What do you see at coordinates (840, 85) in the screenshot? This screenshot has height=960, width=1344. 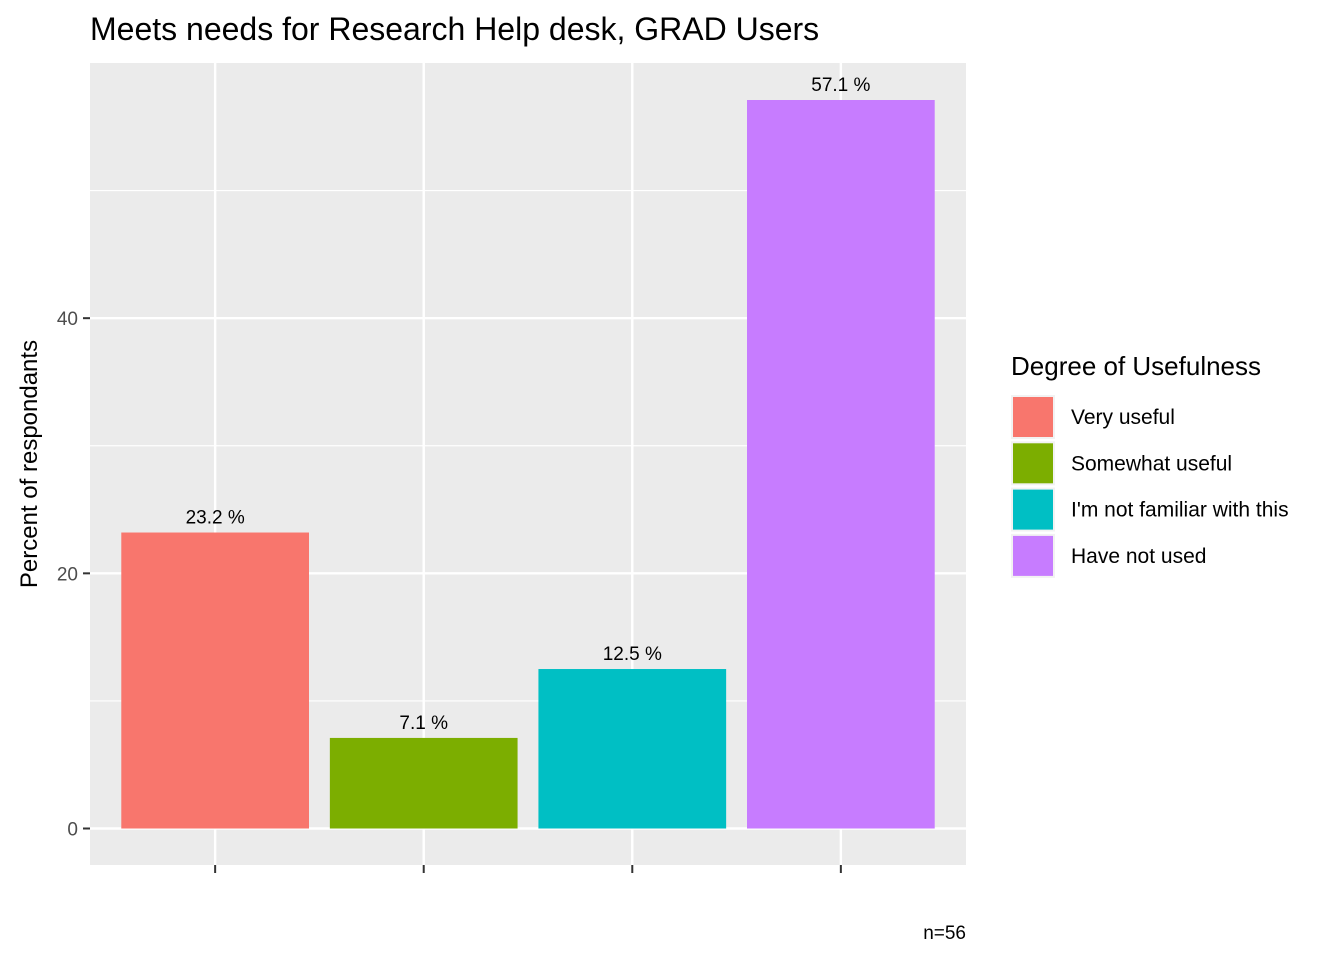 I see `bar-value-label: 57.1 %` at bounding box center [840, 85].